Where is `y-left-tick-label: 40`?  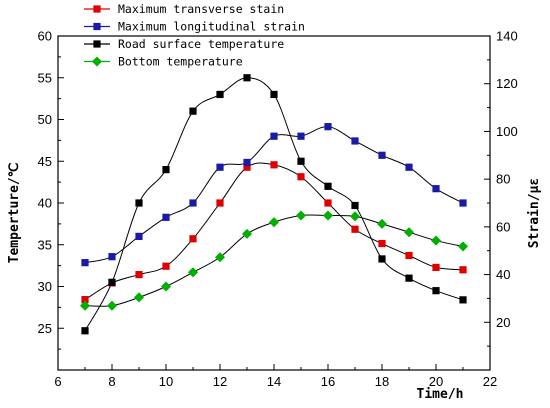
y-left-tick-label: 40 is located at coordinates (45, 203).